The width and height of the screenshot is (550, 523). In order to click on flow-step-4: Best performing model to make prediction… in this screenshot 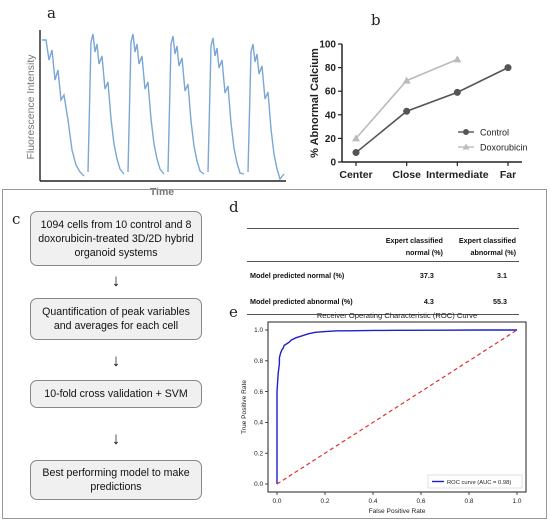, I will do `click(116, 480)`.